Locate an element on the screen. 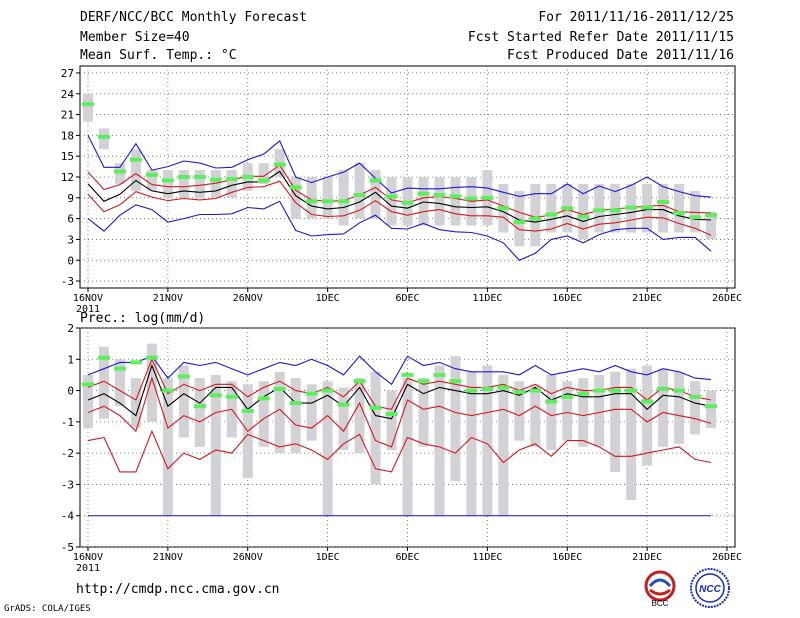  started-refer-label: Fcst Started Refer Date 2011/11/15 is located at coordinates (600, 37).